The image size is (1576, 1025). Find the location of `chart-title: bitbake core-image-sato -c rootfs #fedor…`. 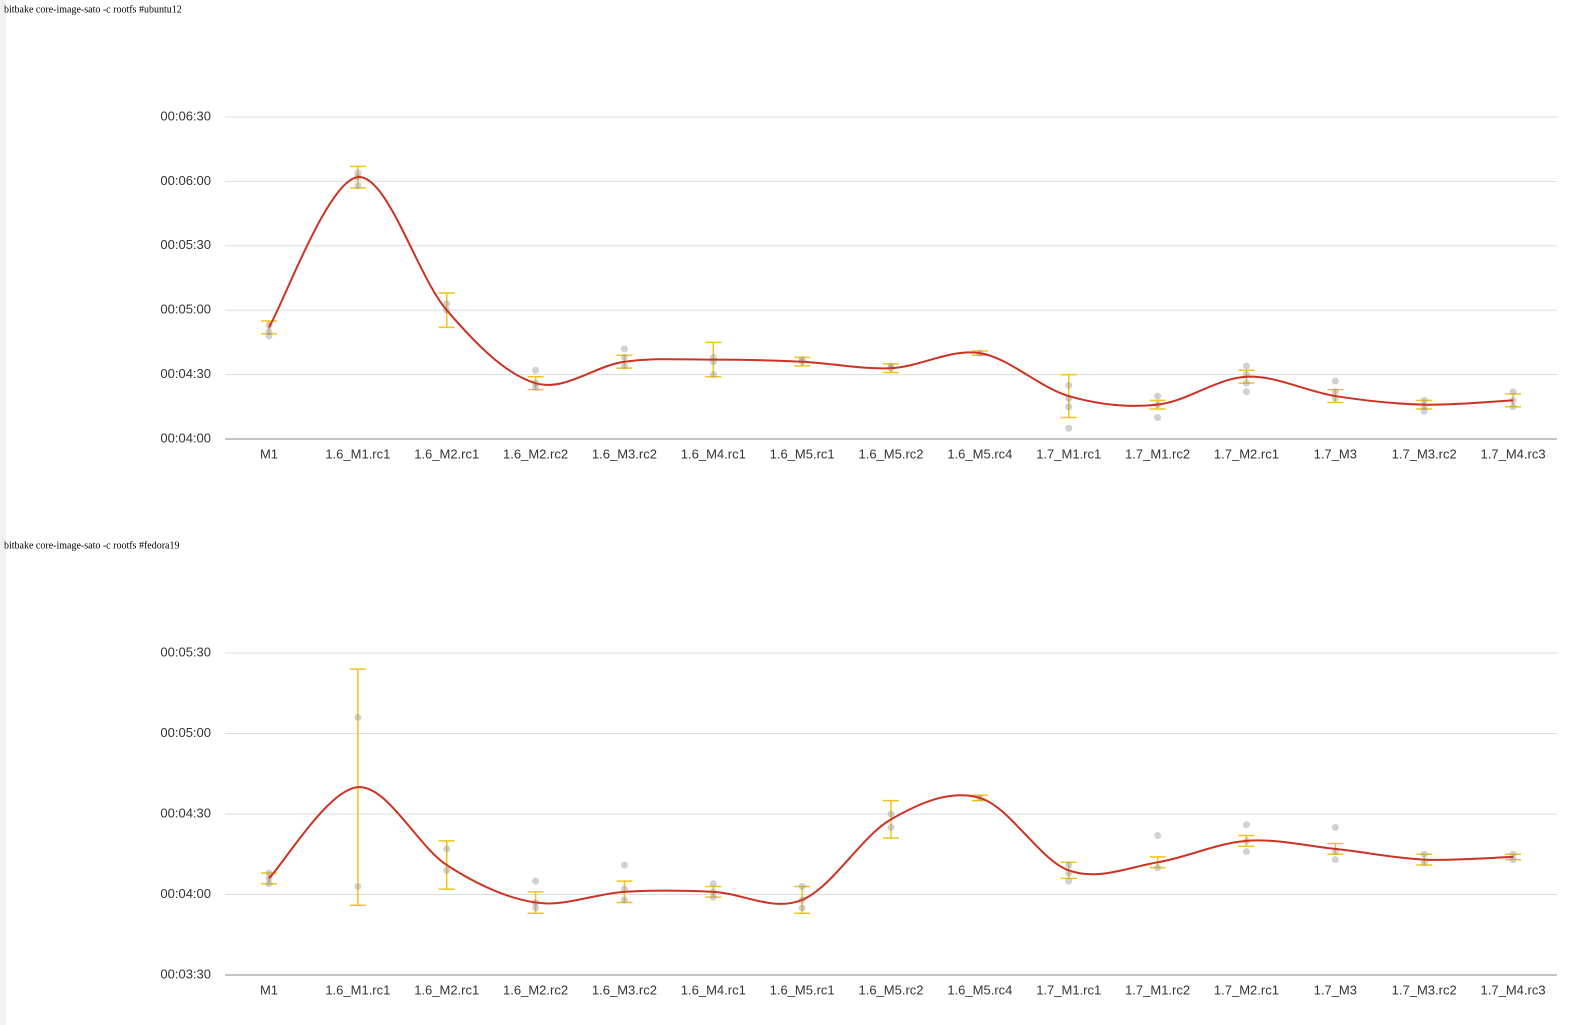

chart-title: bitbake core-image-sato -c rootfs #fedor… is located at coordinates (91, 545).